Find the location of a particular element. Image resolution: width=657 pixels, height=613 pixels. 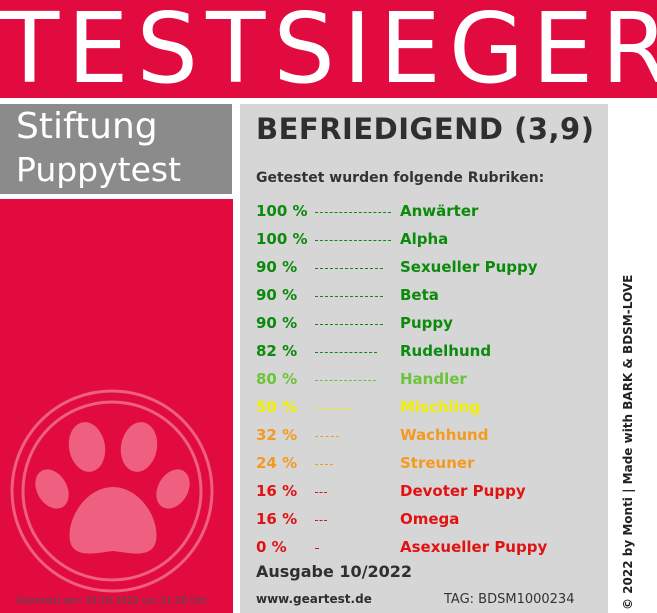

category-row: 90 % Beta is located at coordinates (431, 298).